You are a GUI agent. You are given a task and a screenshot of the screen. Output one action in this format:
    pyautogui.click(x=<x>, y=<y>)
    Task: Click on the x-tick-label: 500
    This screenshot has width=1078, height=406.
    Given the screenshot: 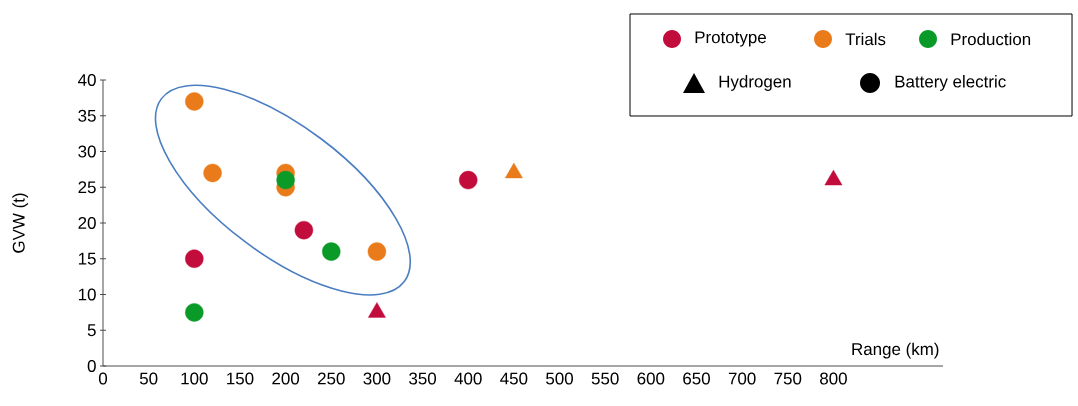 What is the action you would take?
    pyautogui.click(x=559, y=378)
    